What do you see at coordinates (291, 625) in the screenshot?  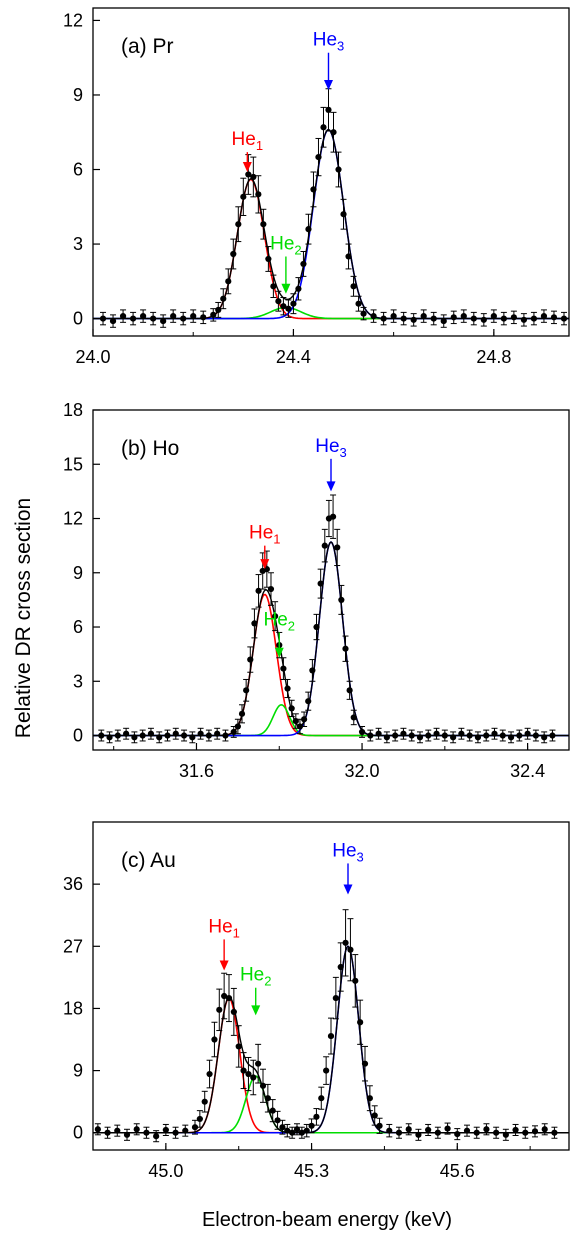 I see `he2-label-subscript: 2` at bounding box center [291, 625].